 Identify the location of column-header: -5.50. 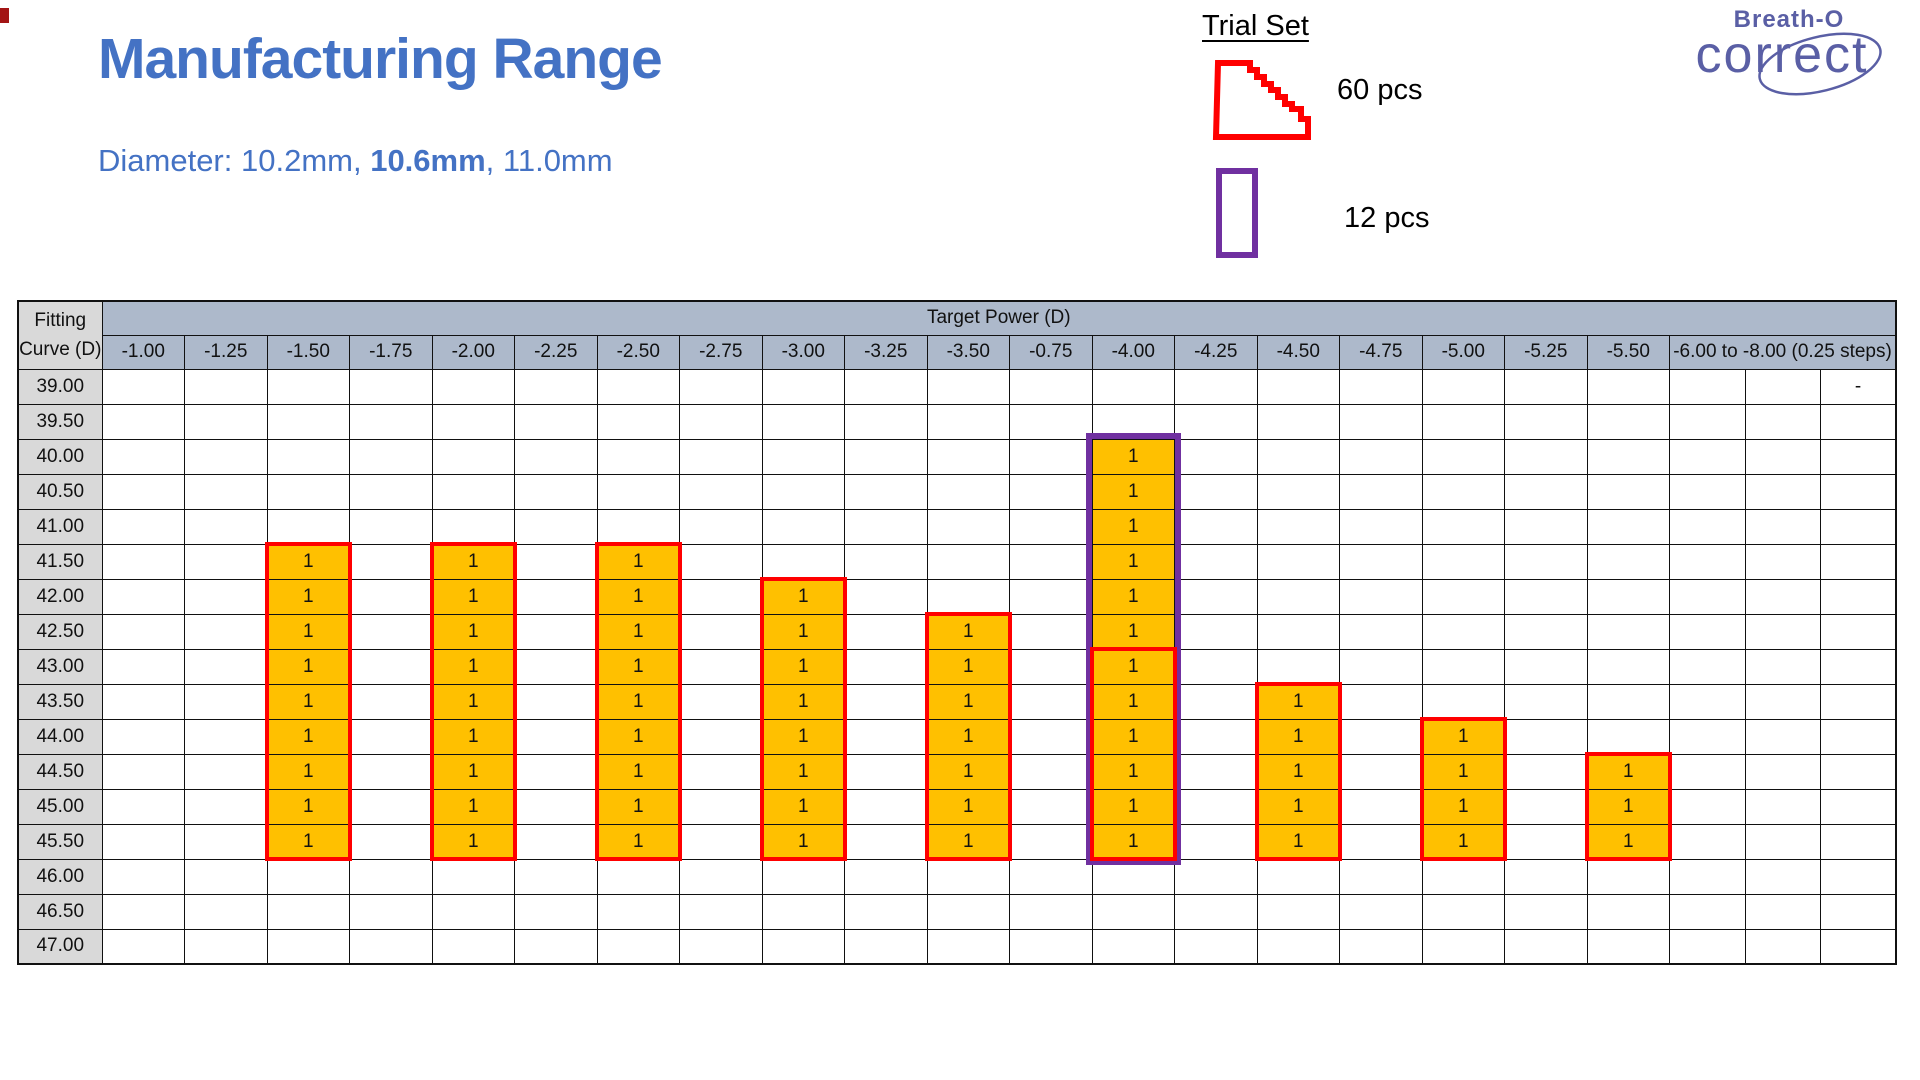
(1628, 352).